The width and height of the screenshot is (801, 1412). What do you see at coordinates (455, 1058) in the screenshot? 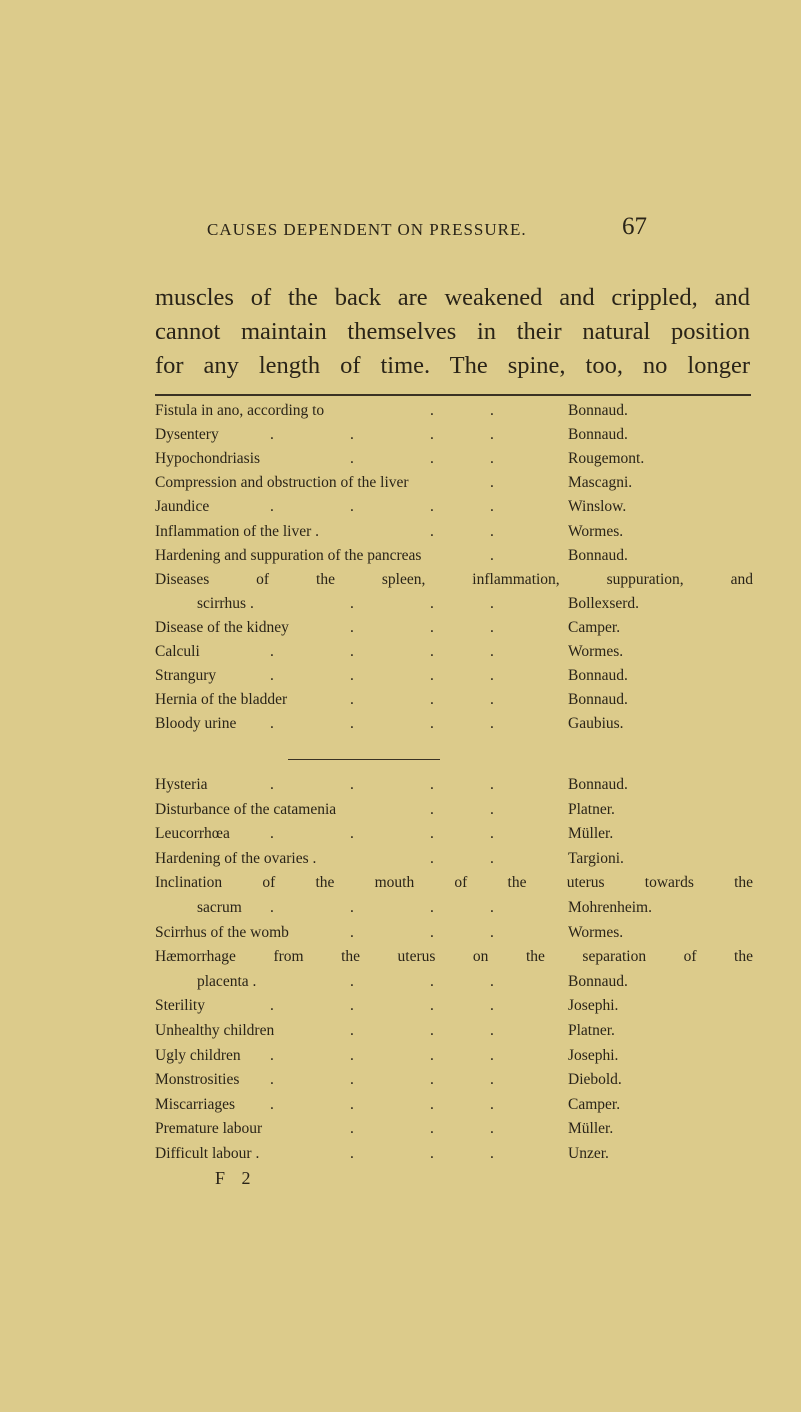
I see `table-row: Ugly children.... Josephi.` at bounding box center [455, 1058].